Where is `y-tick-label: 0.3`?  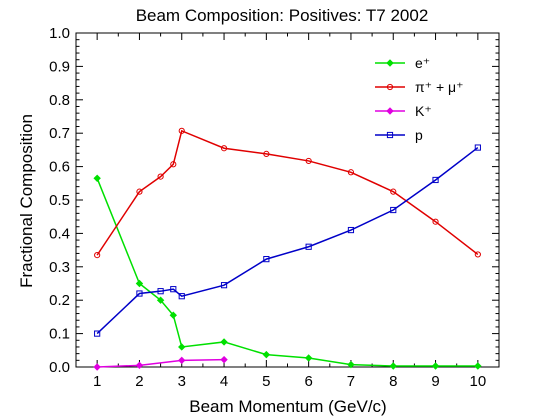 y-tick-label: 0.3 is located at coordinates (59, 267).